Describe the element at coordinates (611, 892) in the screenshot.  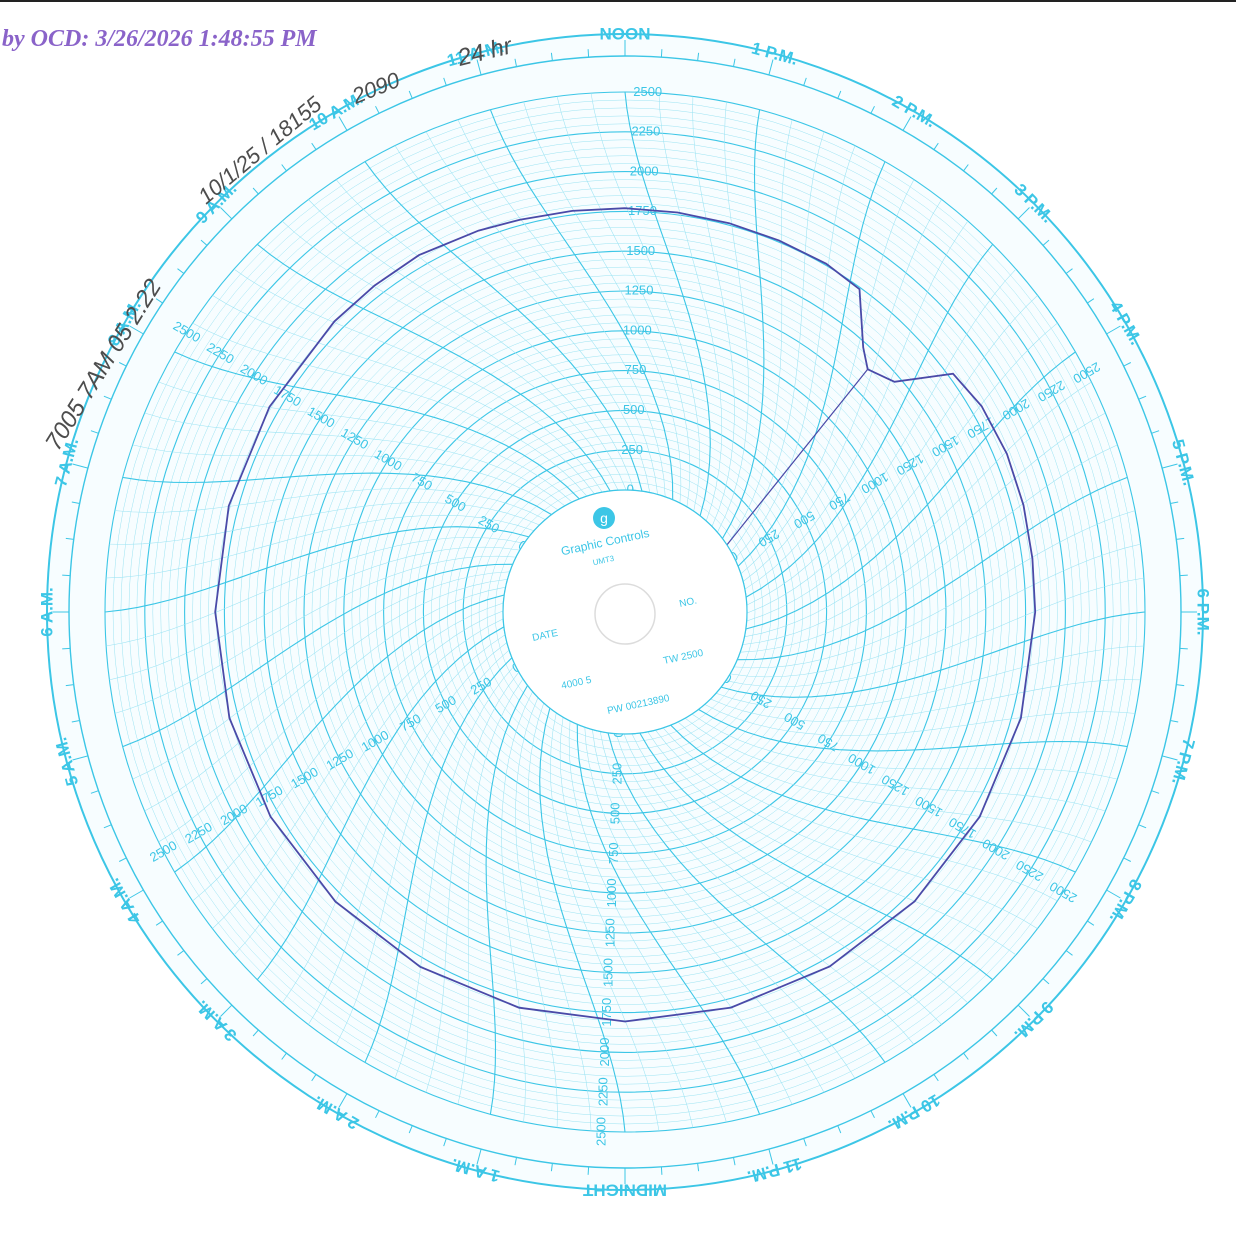
I see `scale-label: 1000` at that location.